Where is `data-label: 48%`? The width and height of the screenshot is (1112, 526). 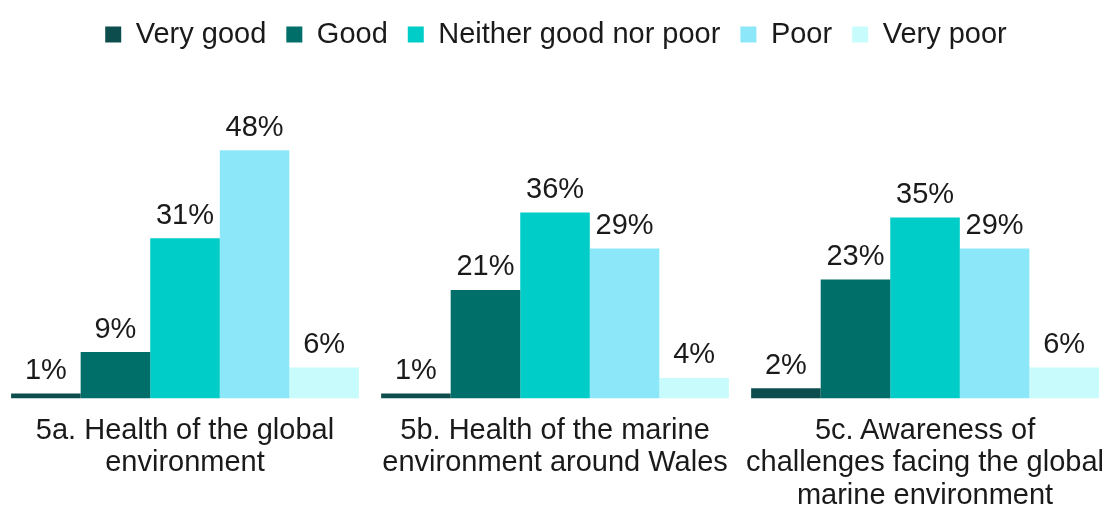 data-label: 48% is located at coordinates (254, 125).